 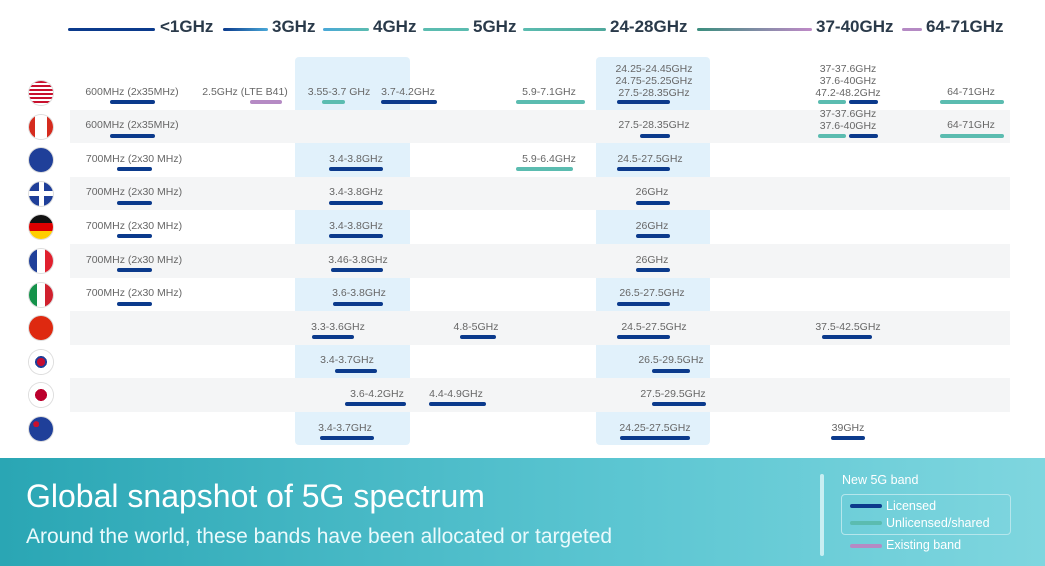 What do you see at coordinates (456, 393) in the screenshot?
I see `band-label: 4.4-4.9GHz` at bounding box center [456, 393].